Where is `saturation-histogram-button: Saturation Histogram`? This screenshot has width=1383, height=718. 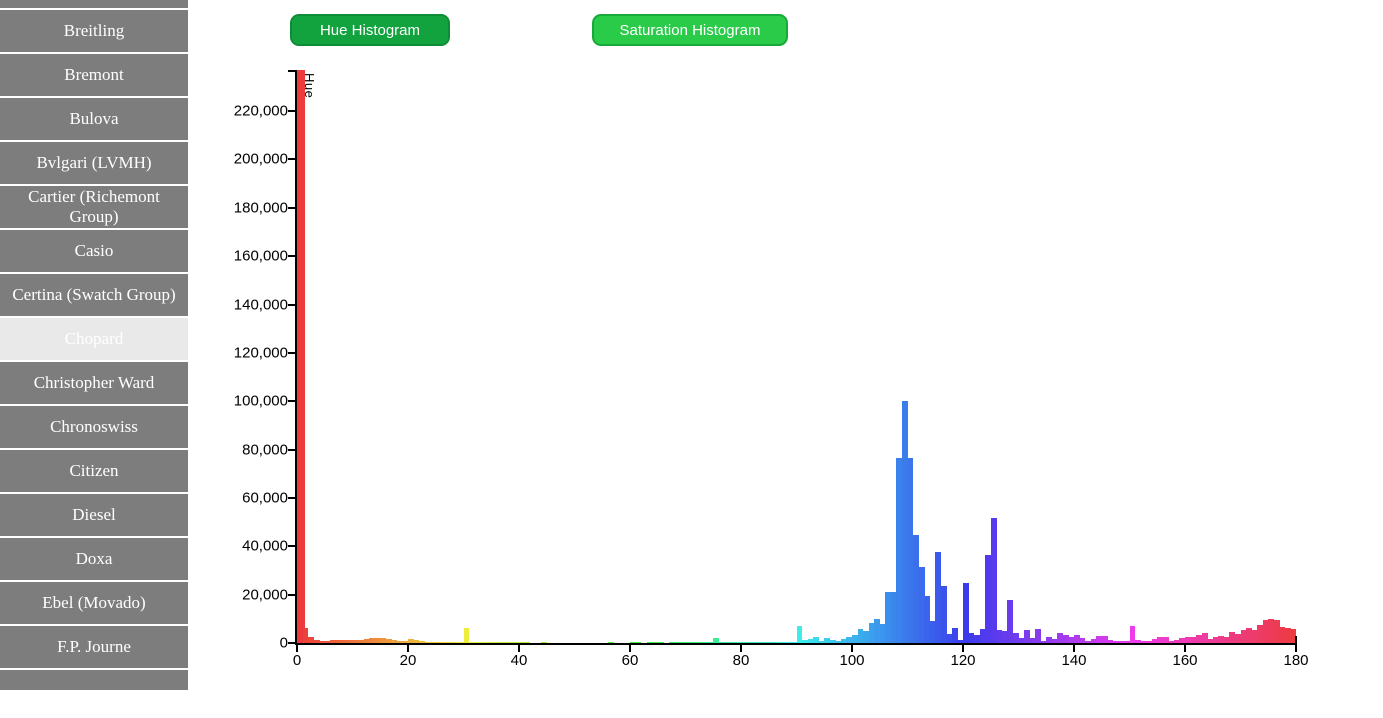
saturation-histogram-button: Saturation Histogram is located at coordinates (690, 30).